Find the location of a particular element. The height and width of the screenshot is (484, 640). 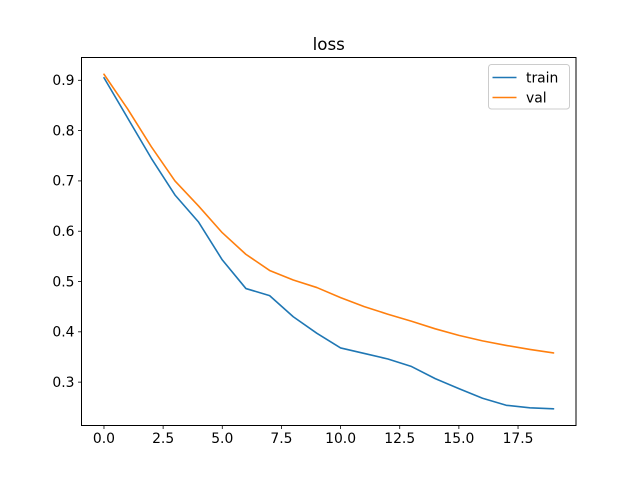

chart-title: loss is located at coordinates (329, 44).